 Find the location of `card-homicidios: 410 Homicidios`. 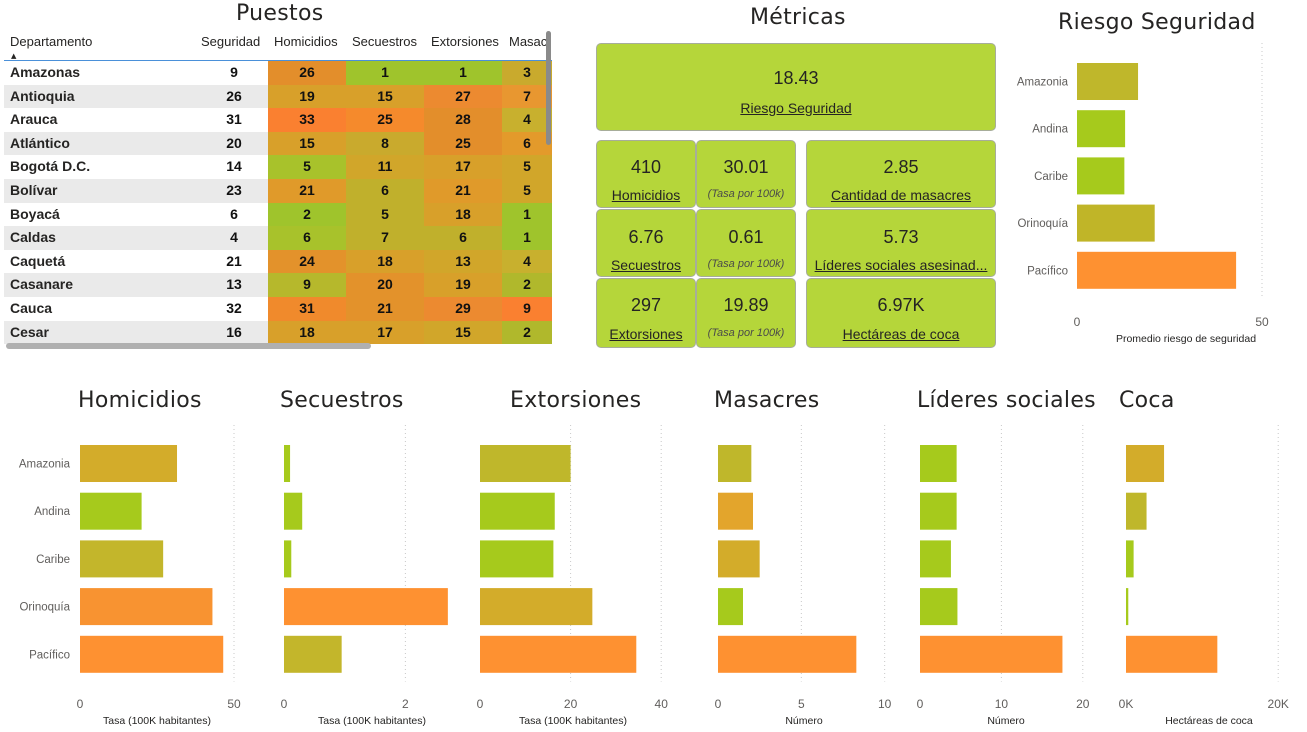

card-homicidios: 410 Homicidios is located at coordinates (646, 174).